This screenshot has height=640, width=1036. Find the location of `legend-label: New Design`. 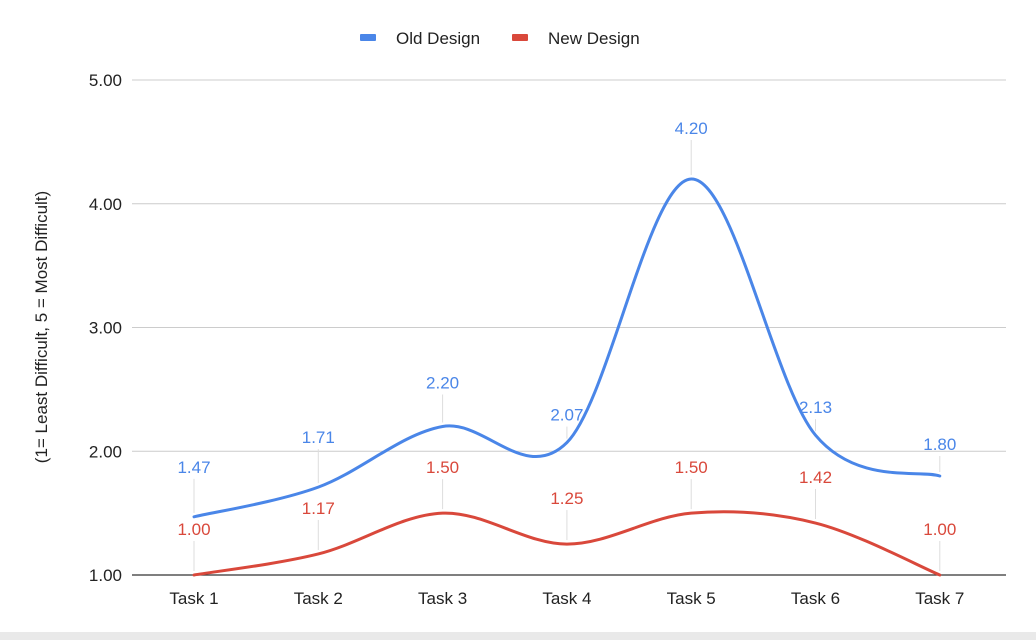

legend-label: New Design is located at coordinates (594, 38).